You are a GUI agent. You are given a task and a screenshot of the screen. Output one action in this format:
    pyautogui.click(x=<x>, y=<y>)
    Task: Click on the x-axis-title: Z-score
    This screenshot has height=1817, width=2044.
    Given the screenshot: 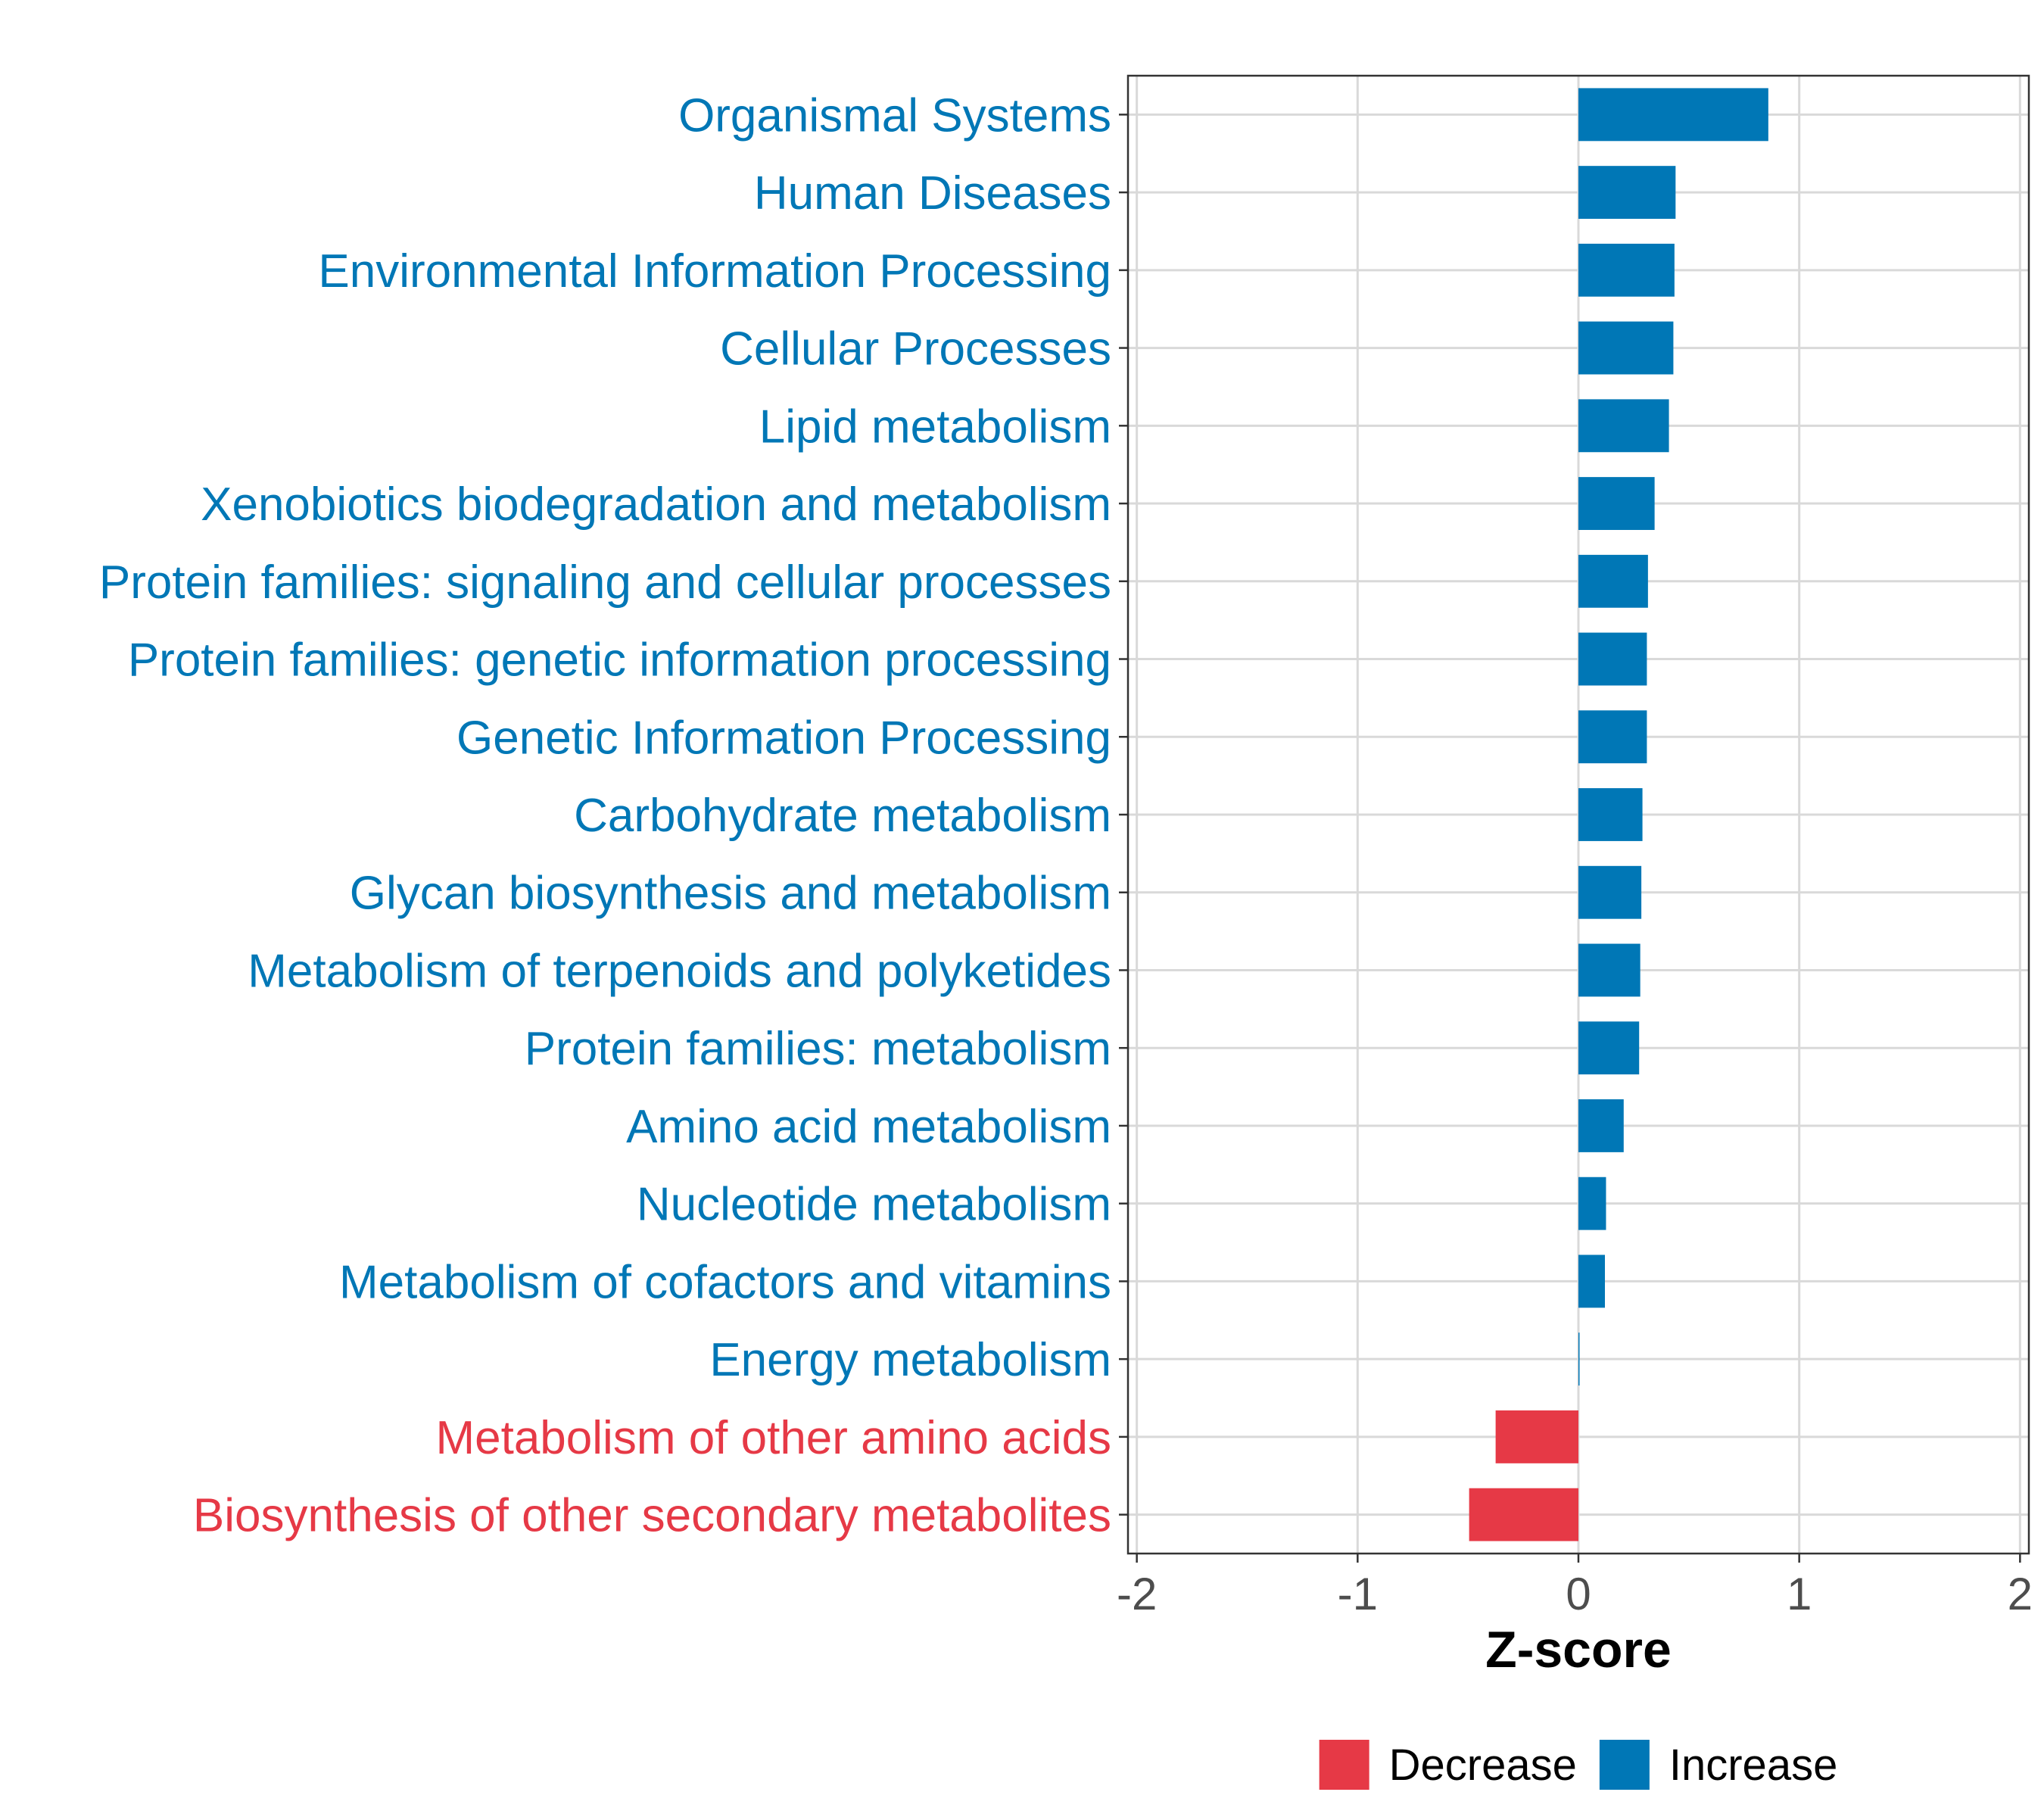 What is the action you would take?
    pyautogui.click(x=1578, y=1649)
    